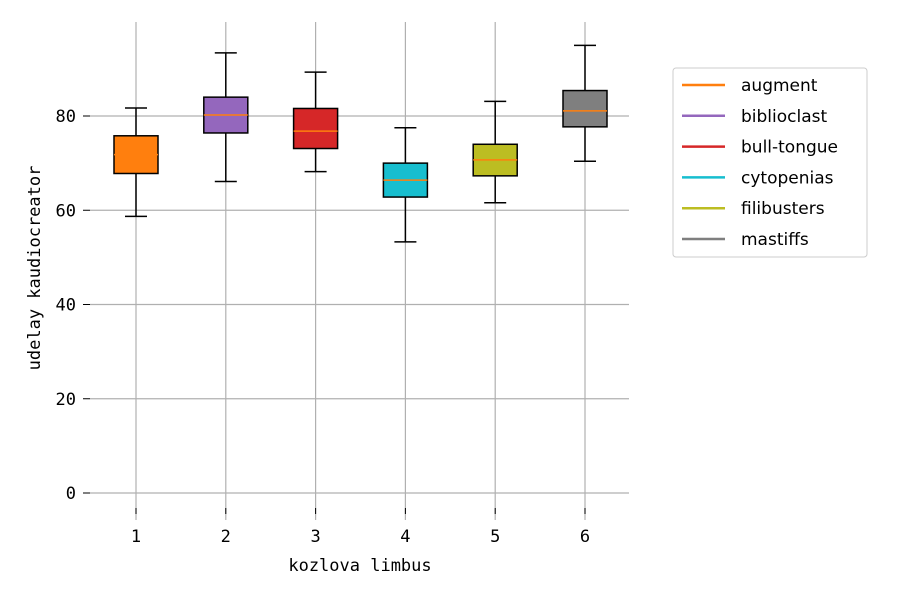  Describe the element at coordinates (66, 117) in the screenshot. I see `y-tick-label: 80` at that location.